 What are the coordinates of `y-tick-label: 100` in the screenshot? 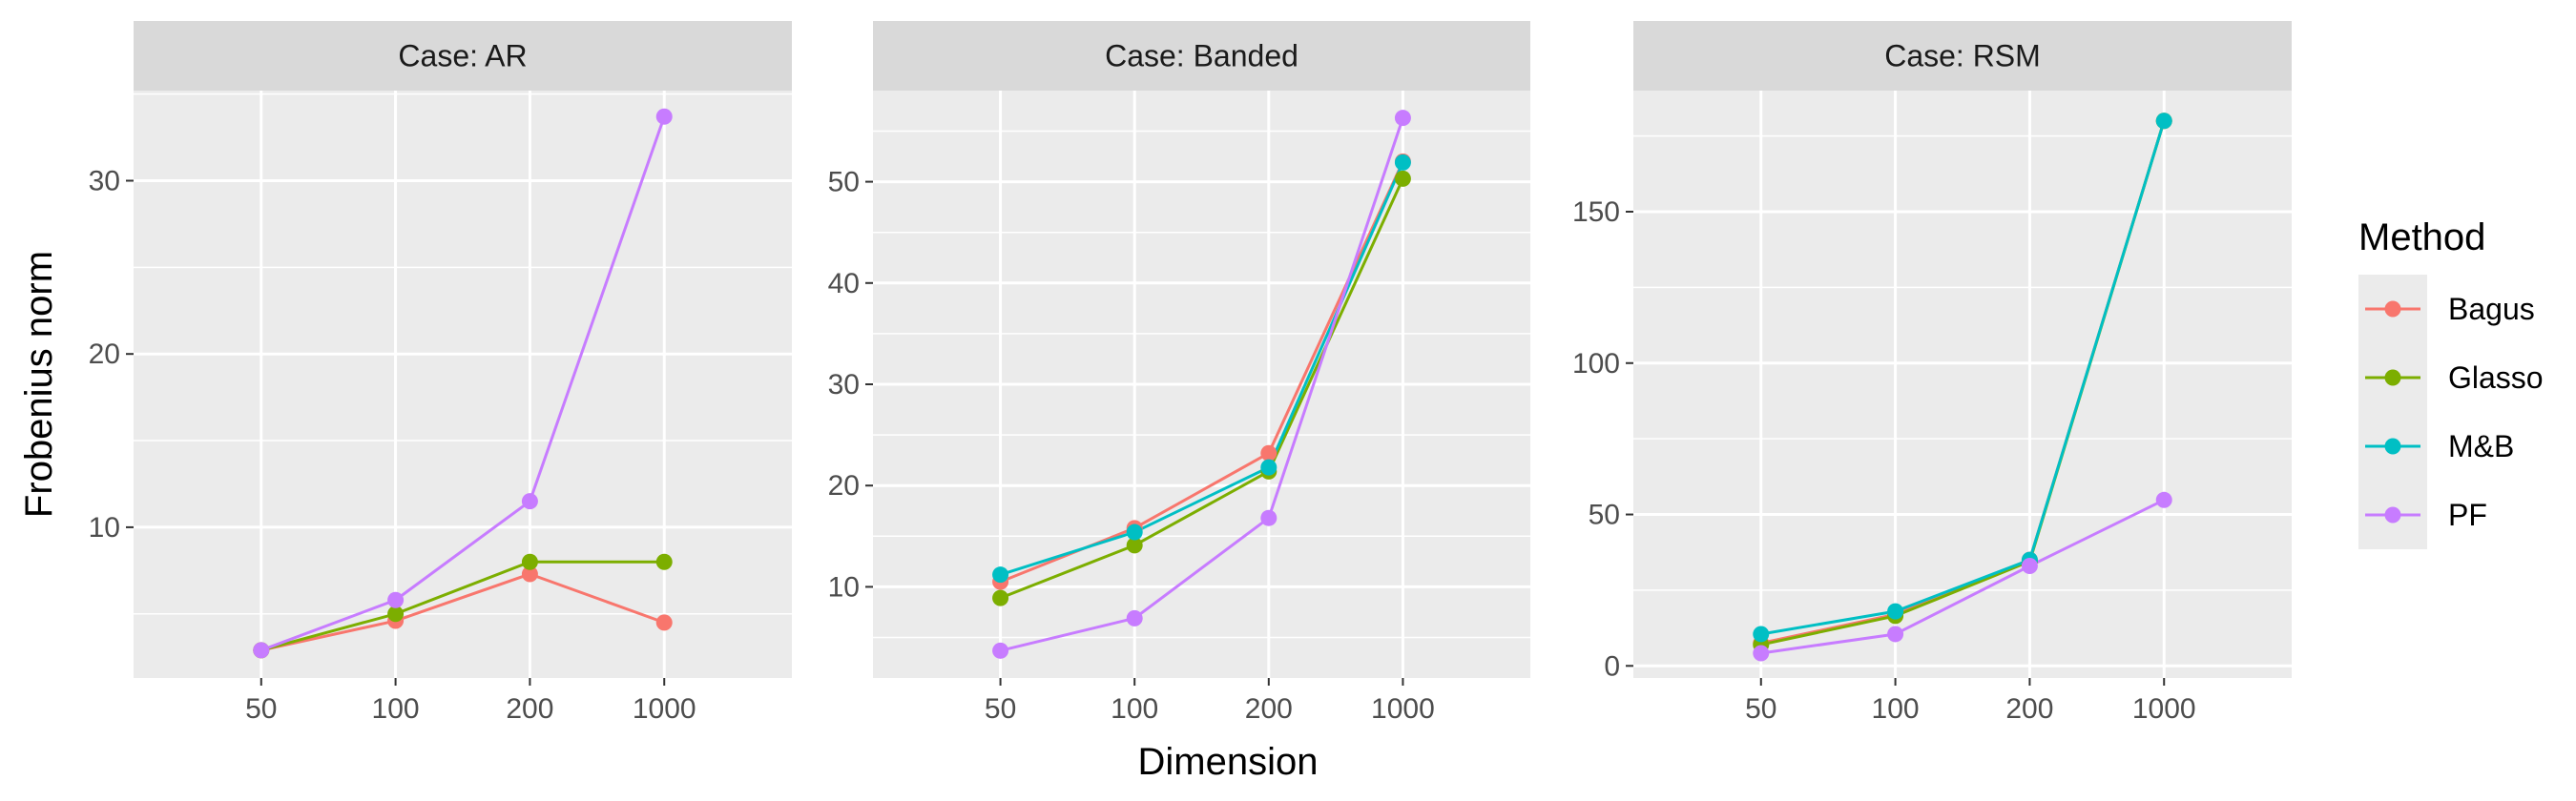 It's located at (1596, 364).